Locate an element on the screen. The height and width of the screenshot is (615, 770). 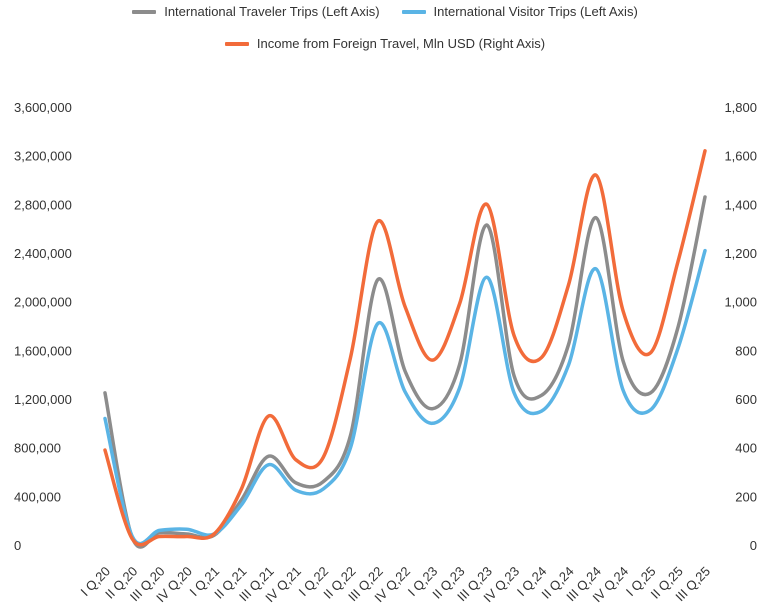
left-tick-label: 0 is located at coordinates (17, 545).